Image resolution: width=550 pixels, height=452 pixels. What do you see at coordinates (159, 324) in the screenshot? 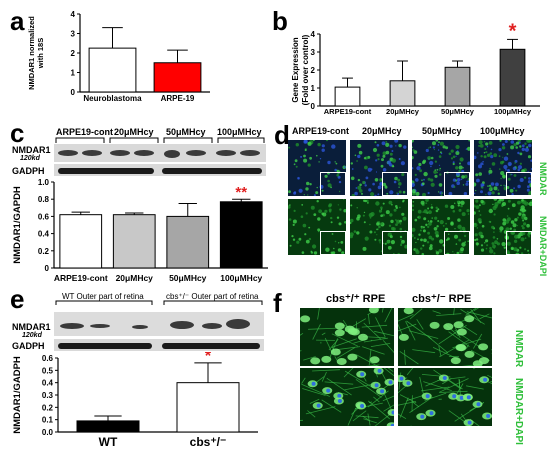
I see `blot-e-nmdar1-band` at bounding box center [159, 324].